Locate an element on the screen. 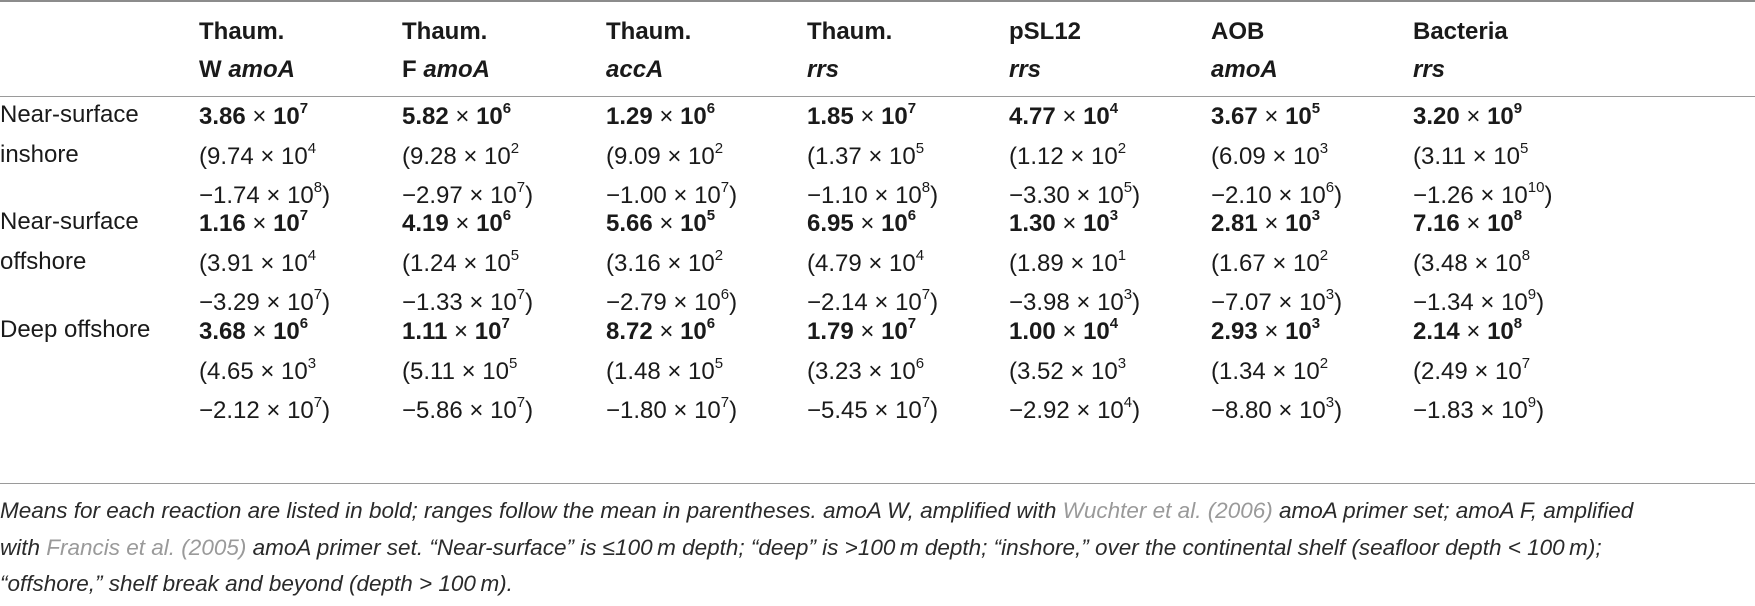 The width and height of the screenshot is (1755, 606). table-cell: 6.95 × 106 (4.79 × 104 −2.14 × 107) is located at coordinates (872, 263).